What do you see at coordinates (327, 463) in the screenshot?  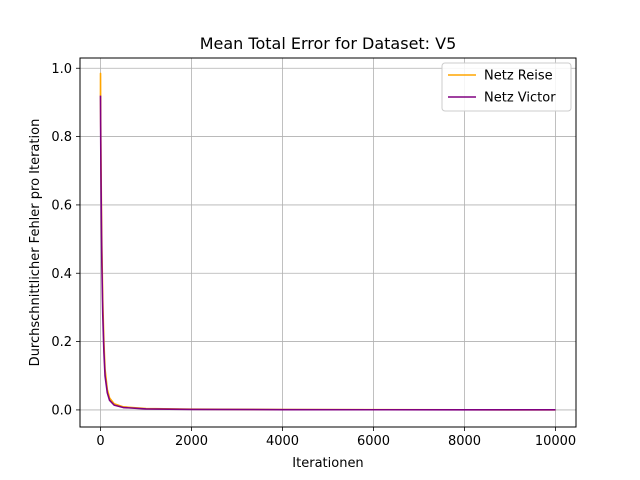 I see `x-axis-label: Iterationen` at bounding box center [327, 463].